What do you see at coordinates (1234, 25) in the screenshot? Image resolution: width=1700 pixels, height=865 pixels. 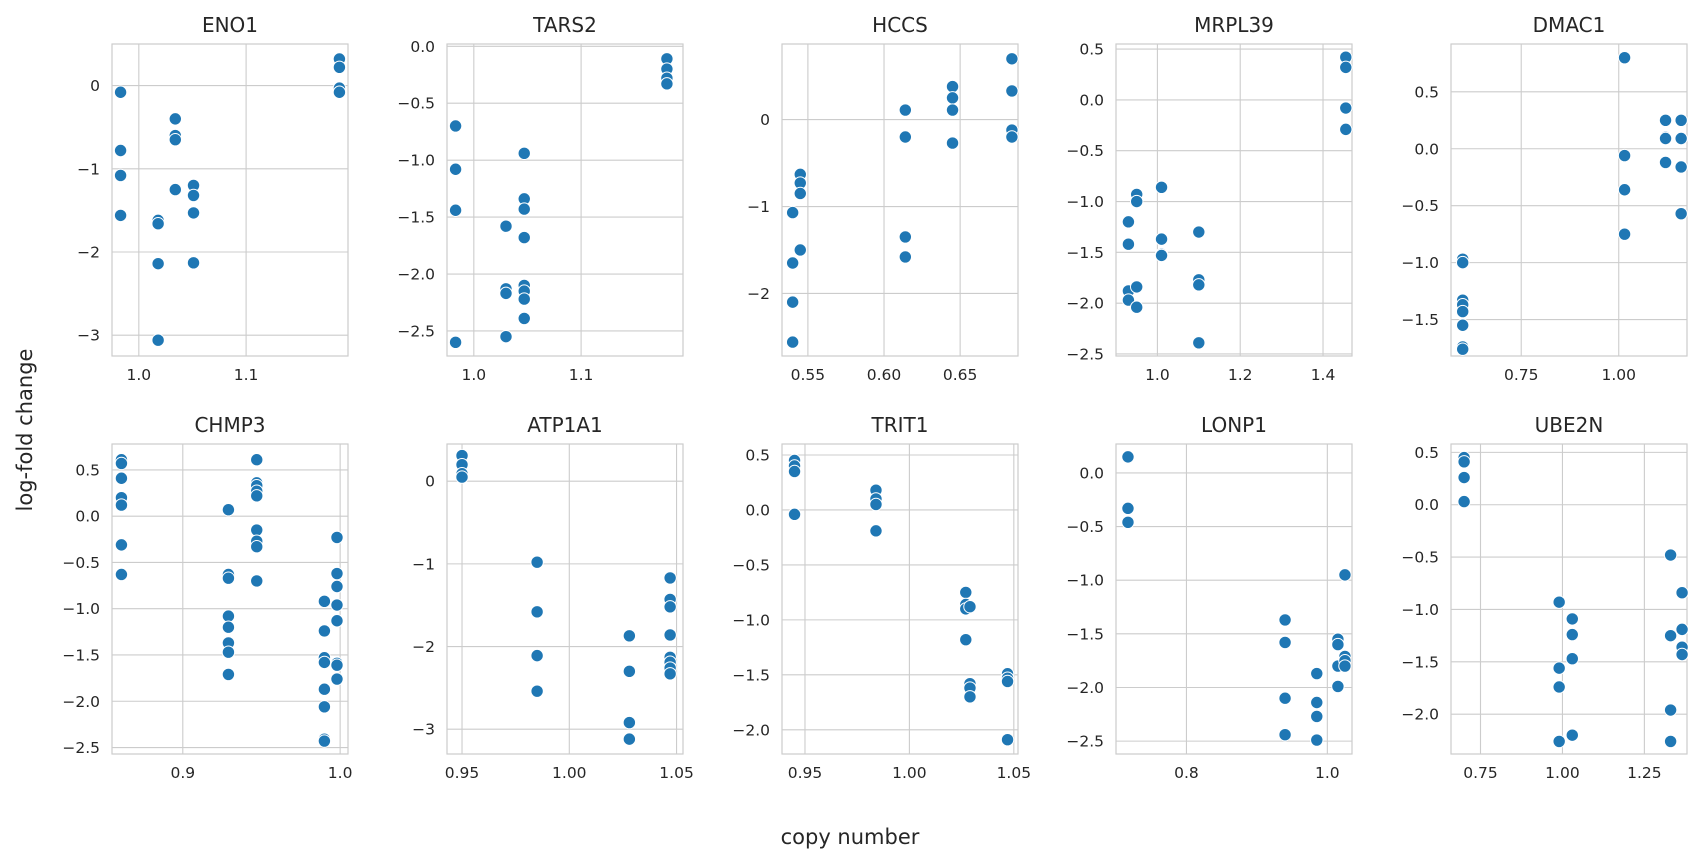 I see `panel-title: MRPL39` at bounding box center [1234, 25].